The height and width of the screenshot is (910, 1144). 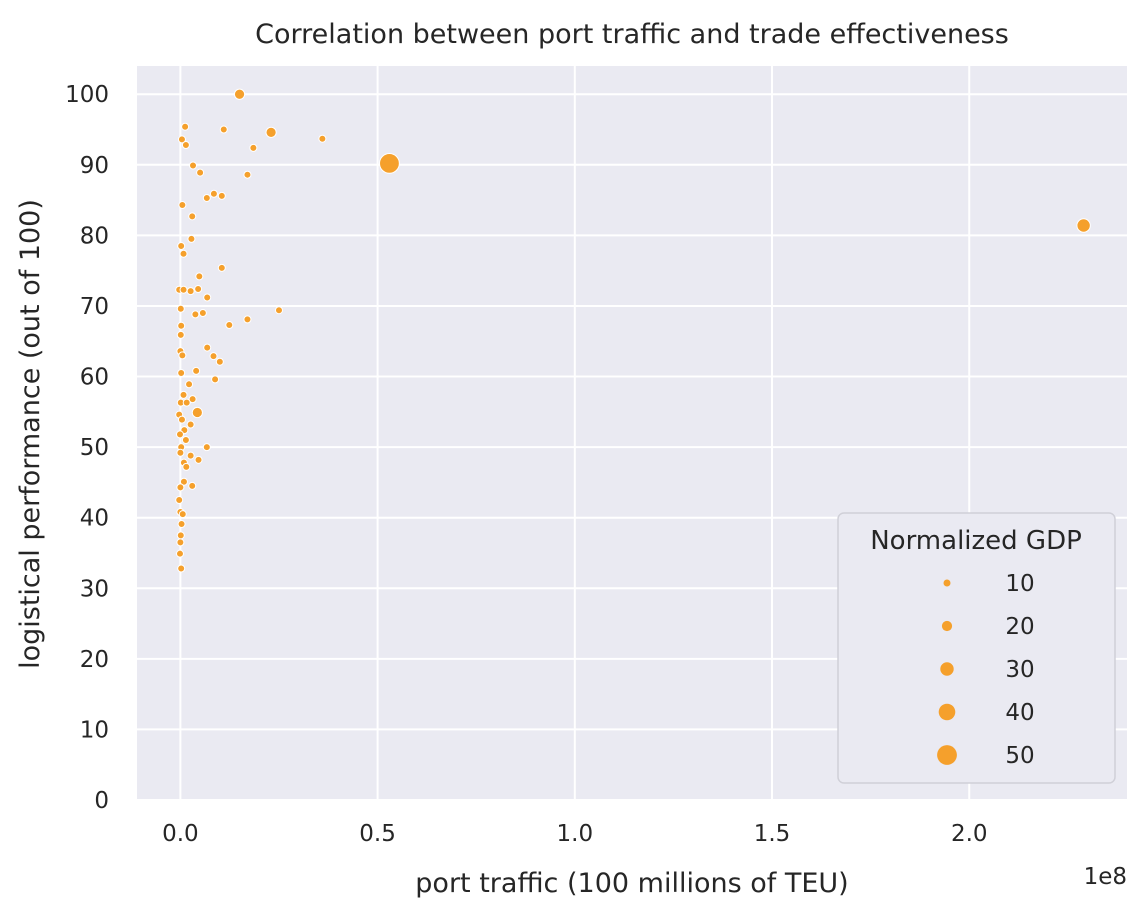 I want to click on y-tick-label: 20, so click(x=94, y=660).